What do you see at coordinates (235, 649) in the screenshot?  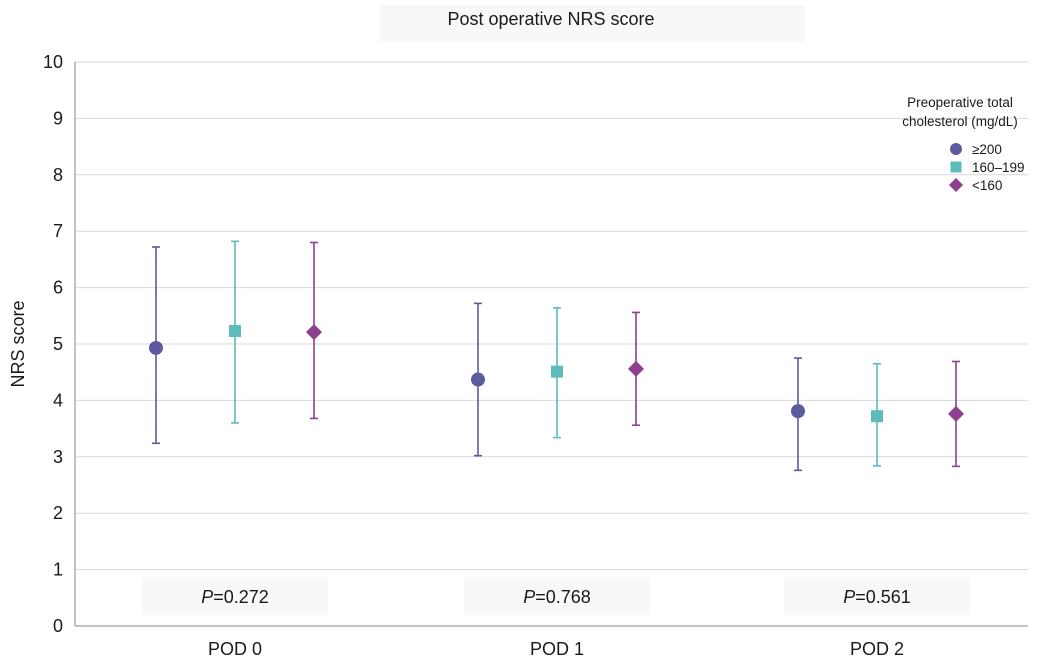 I see `x-category-label-1: POD 0` at bounding box center [235, 649].